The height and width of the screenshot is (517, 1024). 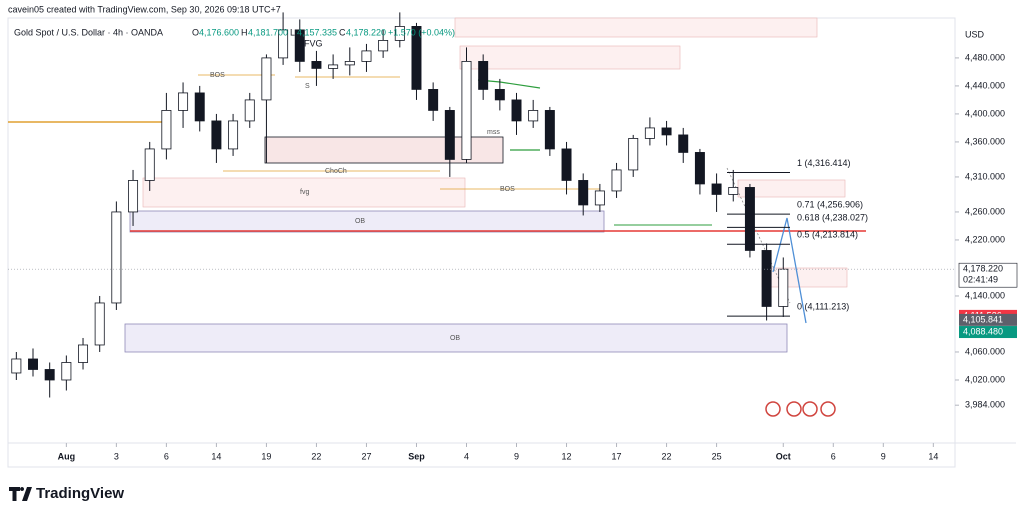 What do you see at coordinates (783, 456) in the screenshot?
I see `x-tick-label: Oct` at bounding box center [783, 456].